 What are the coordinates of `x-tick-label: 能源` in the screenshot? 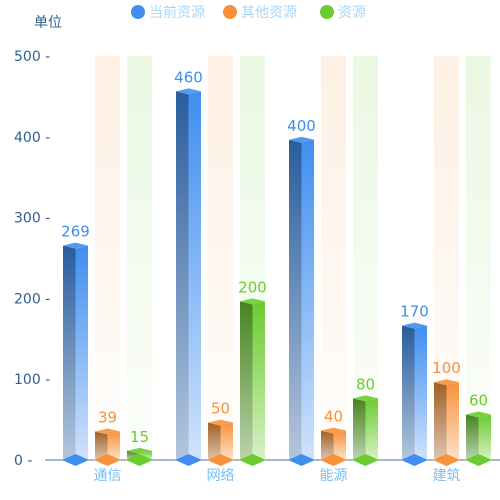 It's located at (334, 476).